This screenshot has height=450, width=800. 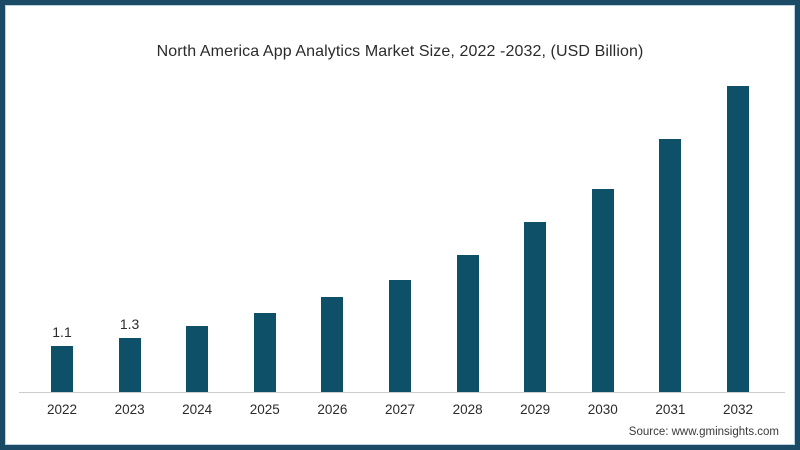 I want to click on bar-value-label-2022: 1.1, so click(x=62, y=332).